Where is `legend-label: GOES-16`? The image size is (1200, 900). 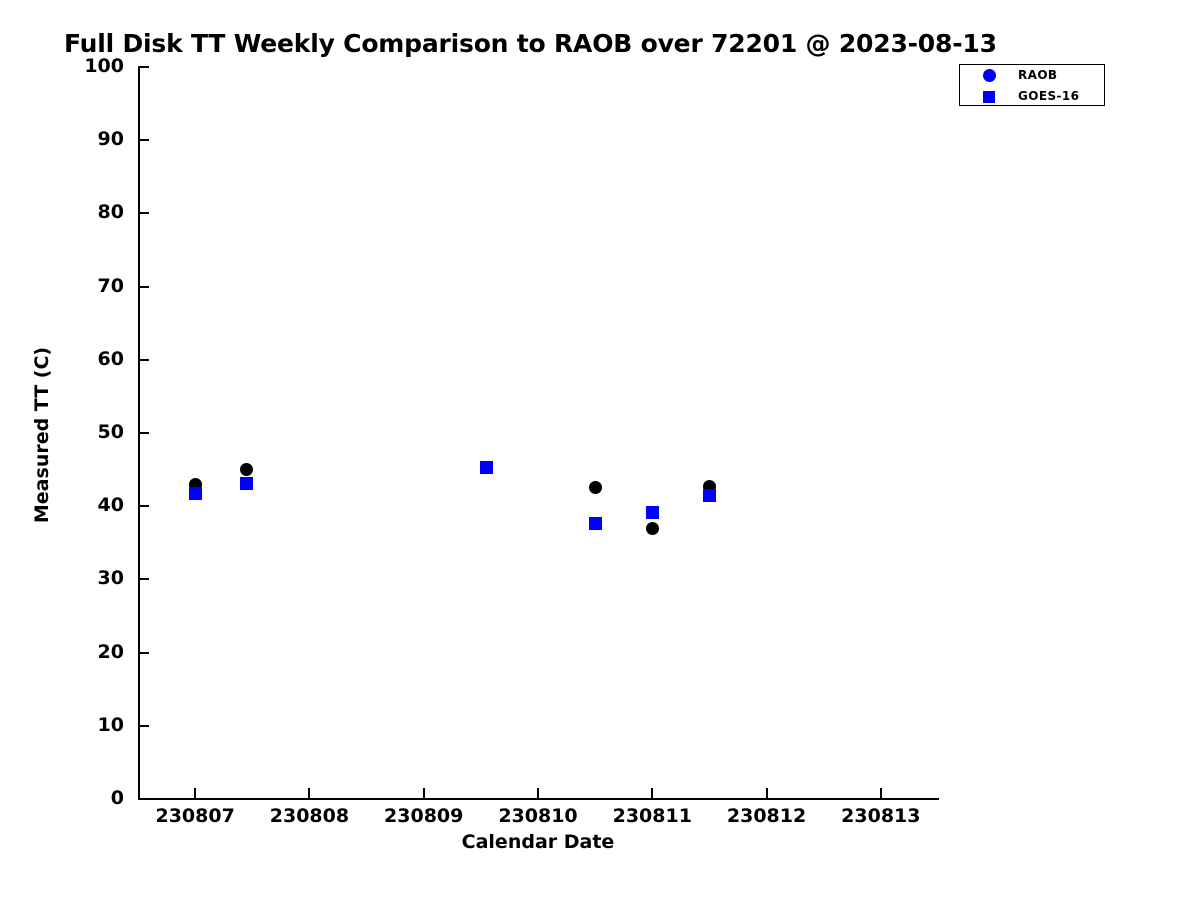 legend-label: GOES-16 is located at coordinates (1049, 96).